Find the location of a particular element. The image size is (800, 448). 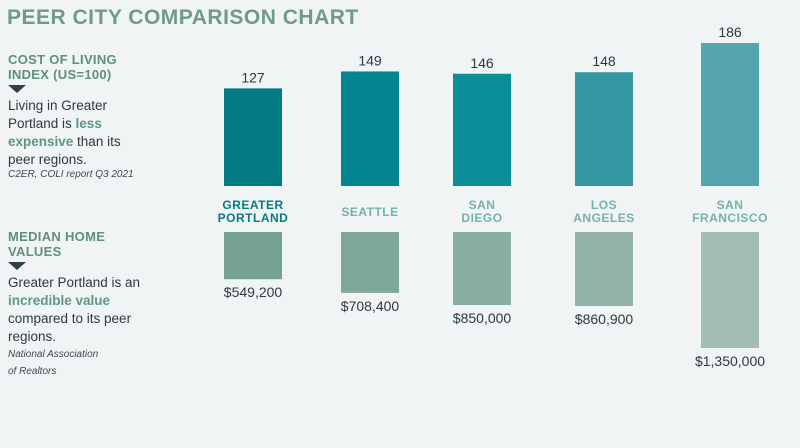

home-values-heading: MEDIAN HOME VALUES is located at coordinates (57, 244).